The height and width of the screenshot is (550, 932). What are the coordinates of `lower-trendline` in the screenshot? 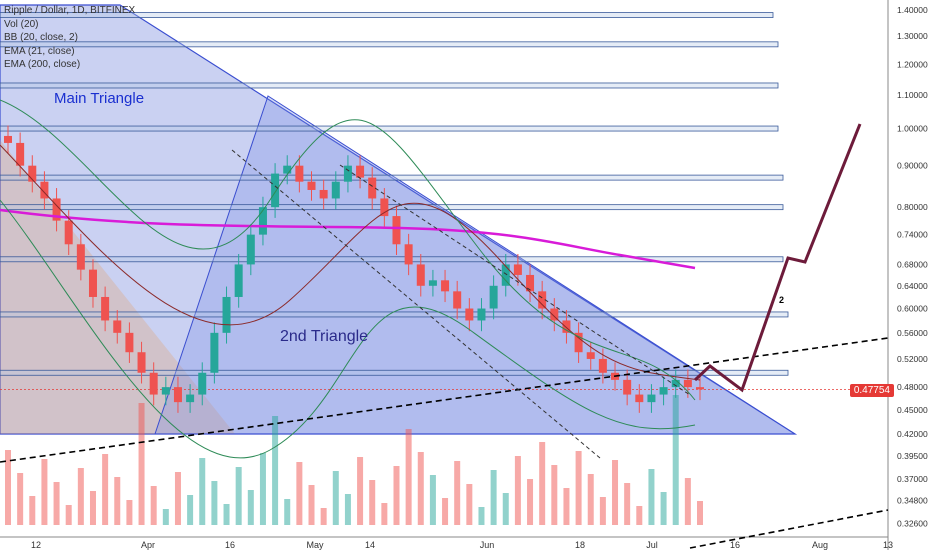 It's located at (789, 529).